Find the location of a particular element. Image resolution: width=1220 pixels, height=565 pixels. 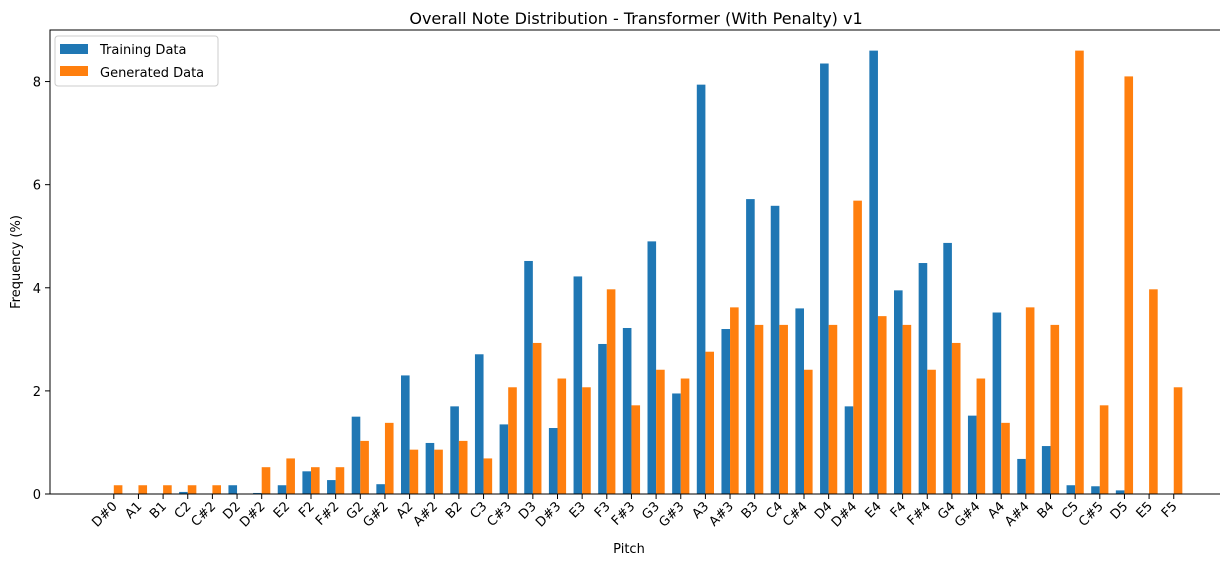

legend-box is located at coordinates (136, 61).